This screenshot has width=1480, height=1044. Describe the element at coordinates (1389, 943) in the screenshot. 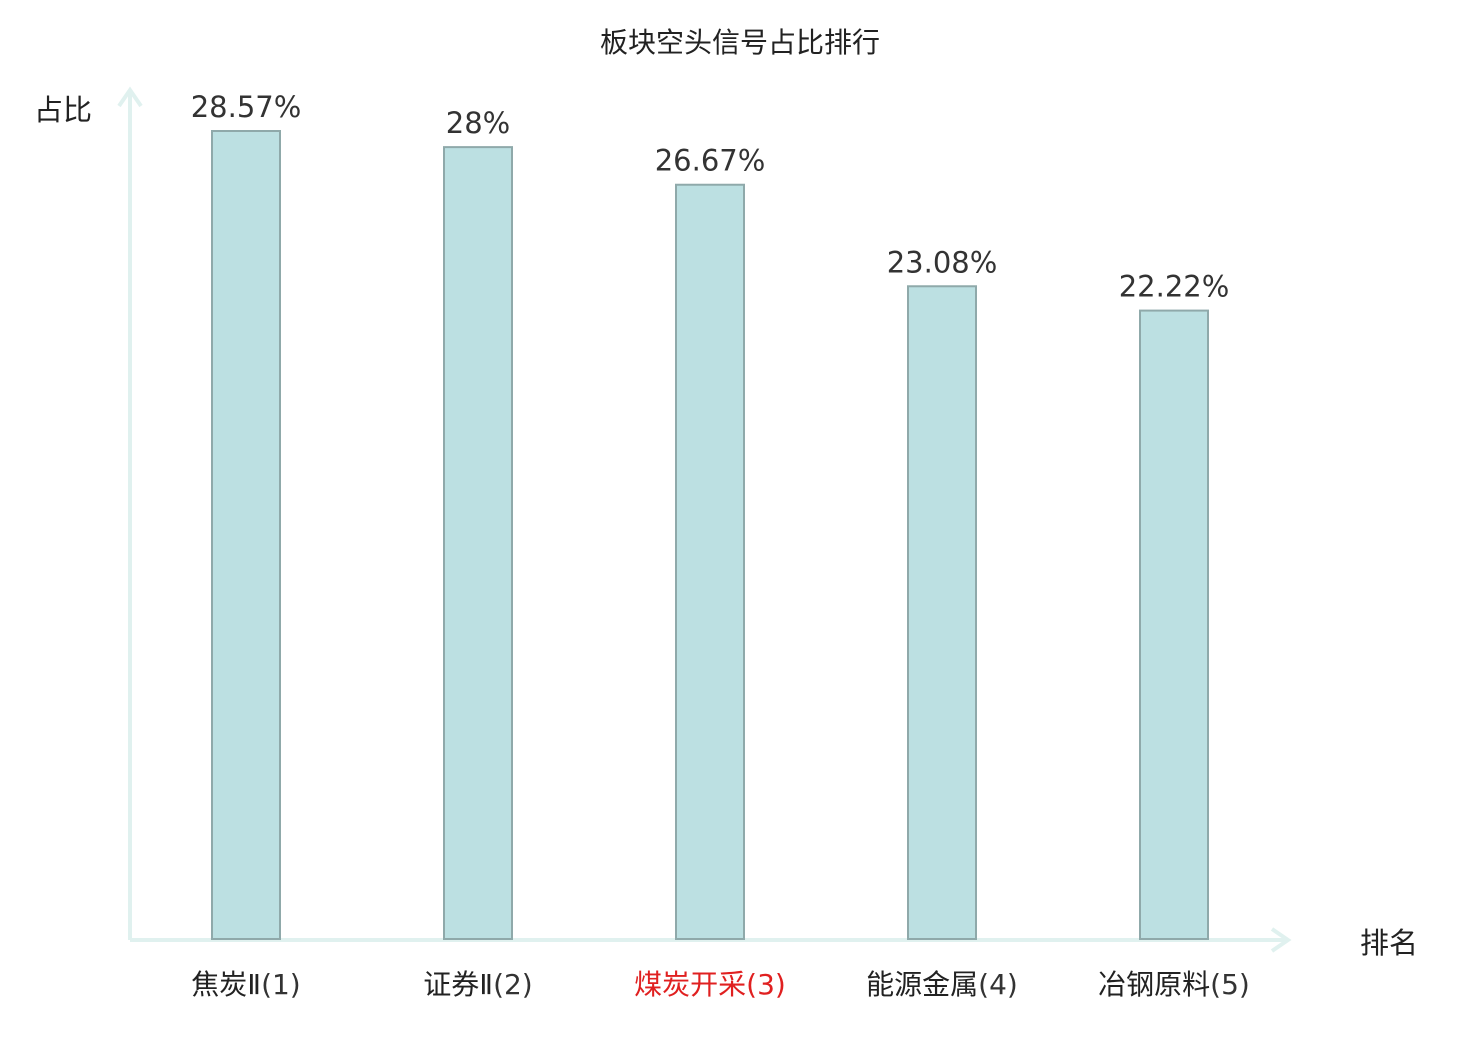

I see `x-axis-label: 排名` at that location.